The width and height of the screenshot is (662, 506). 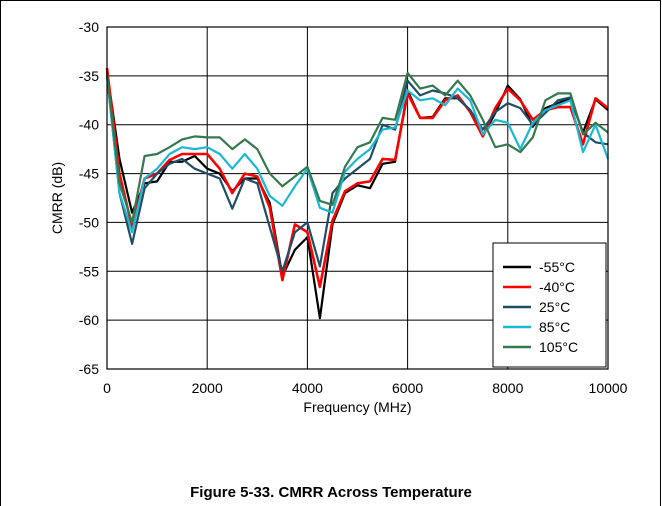 What do you see at coordinates (57, 198) in the screenshot?
I see `y-axis-label: CMRR (dB)` at bounding box center [57, 198].